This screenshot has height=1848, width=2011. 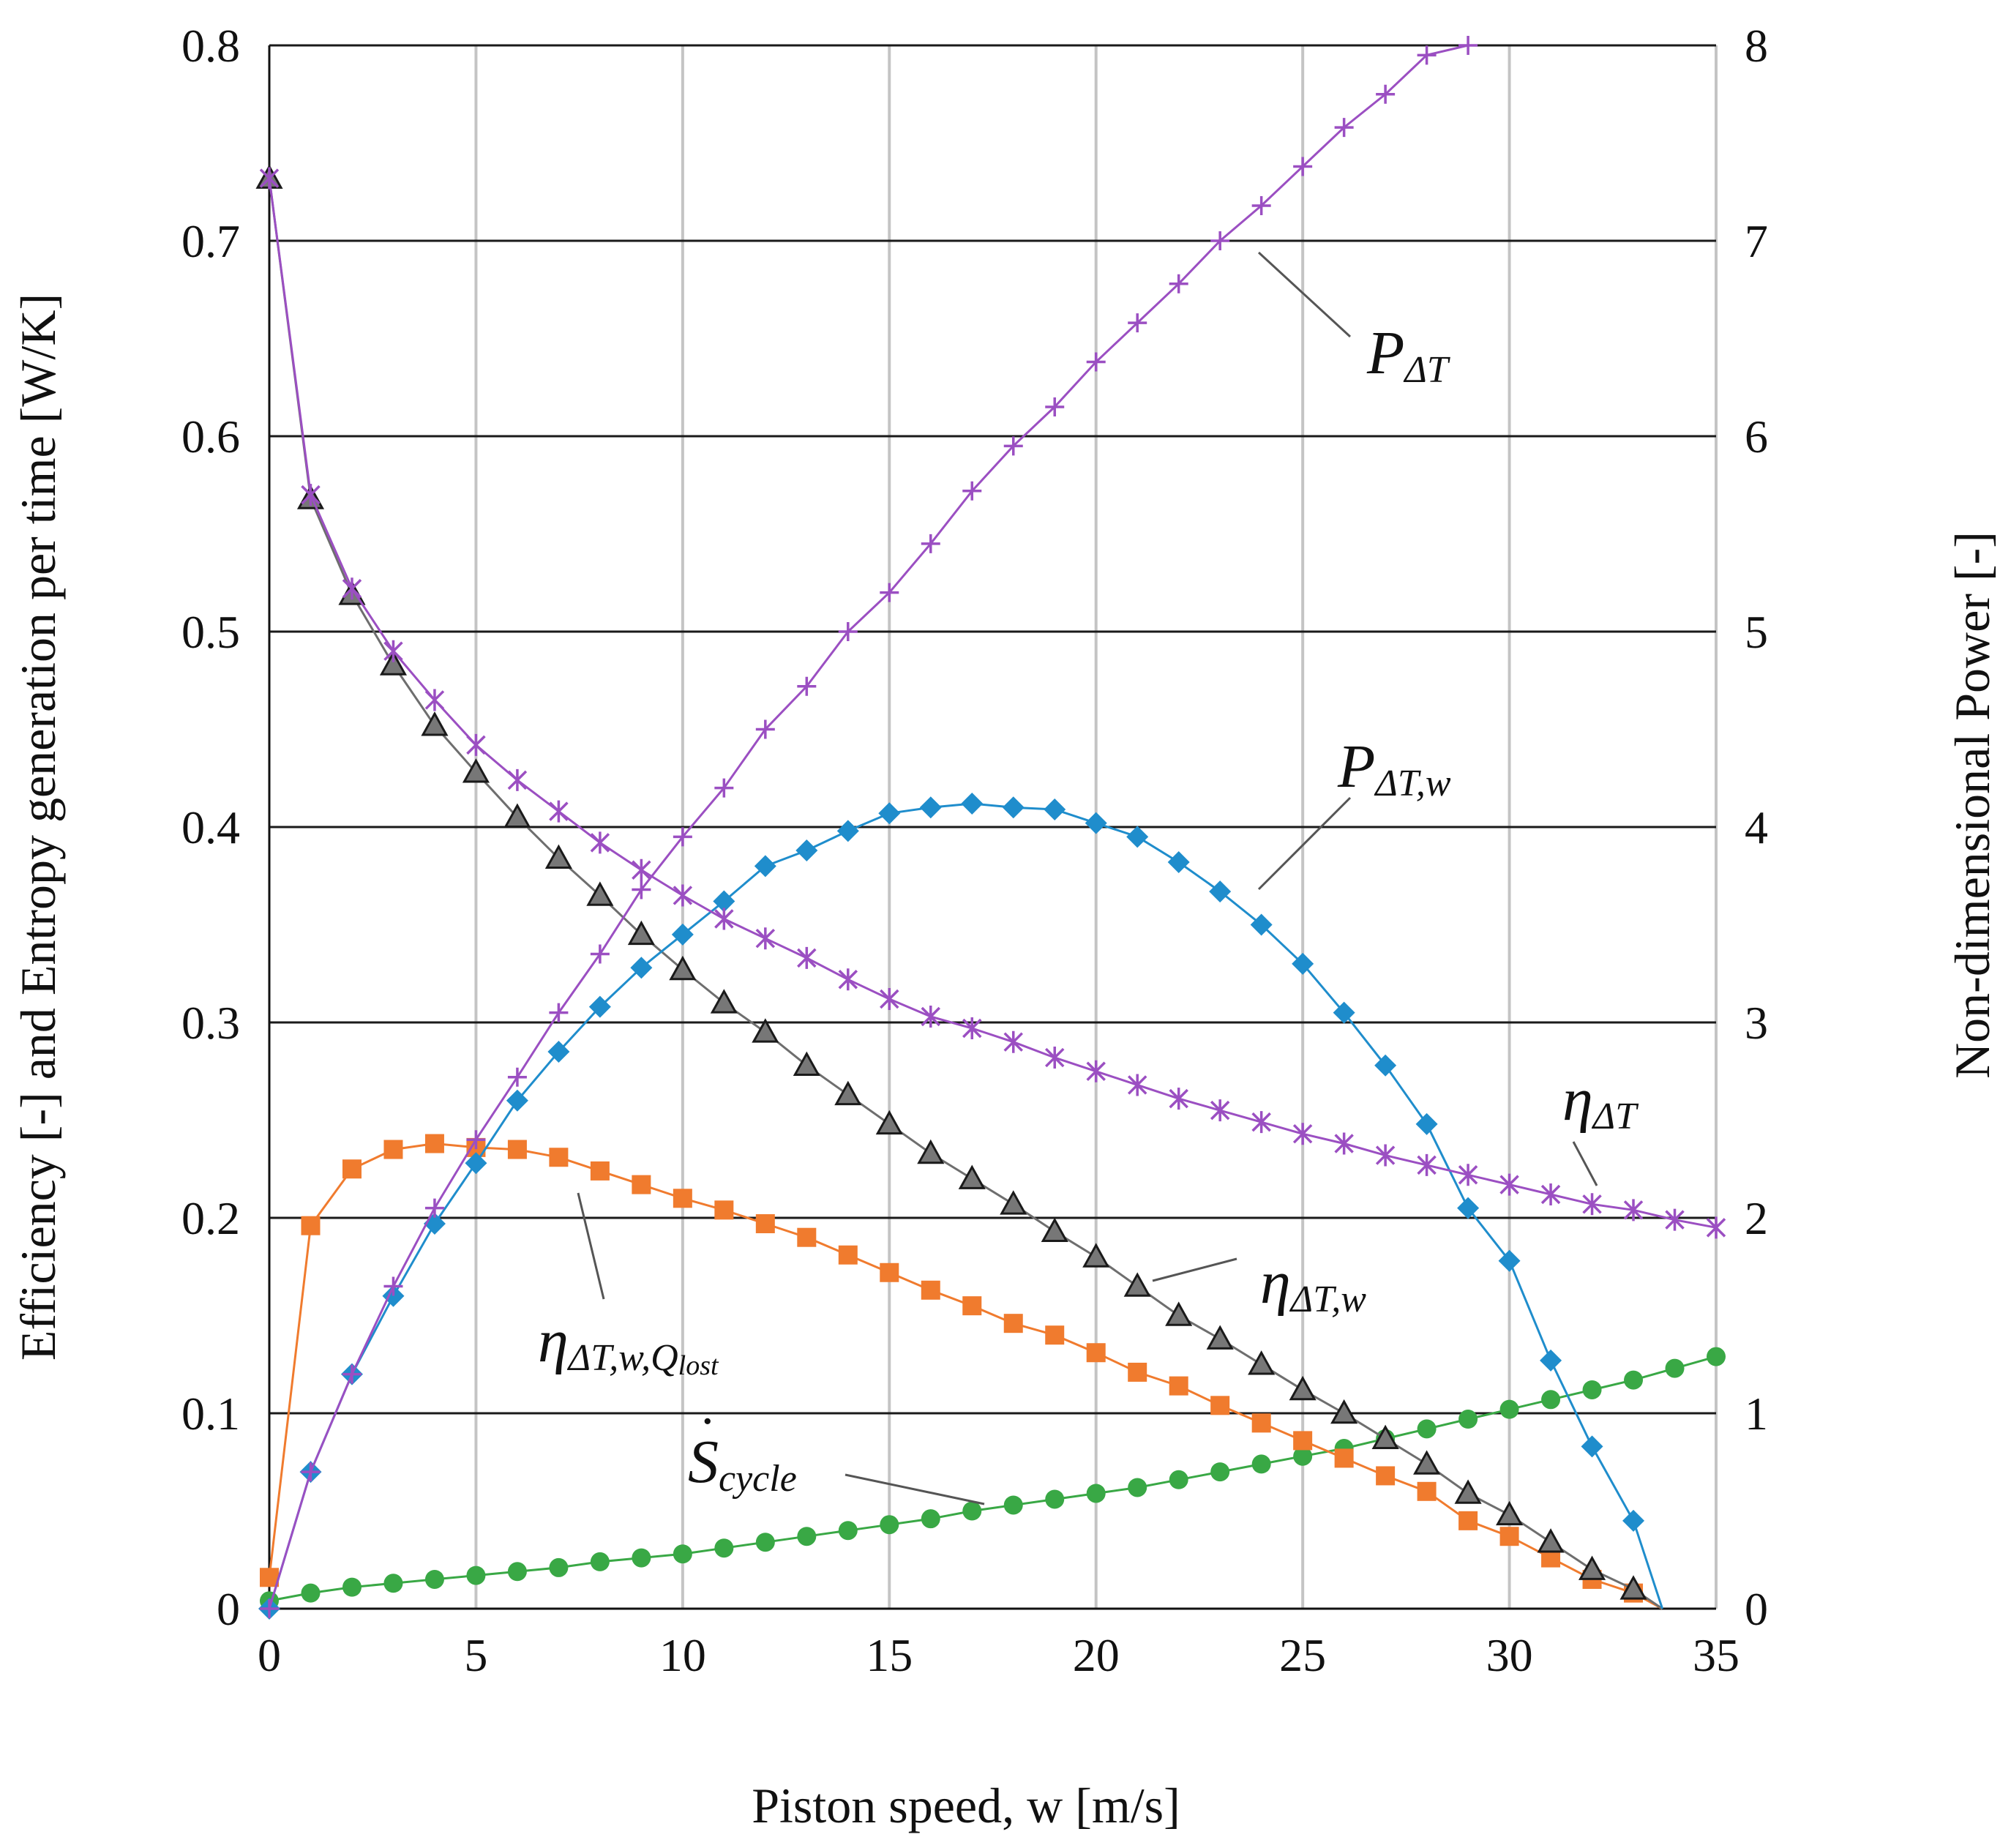 I want to click on y-right-tick-label: 2, so click(x=1756, y=1218).